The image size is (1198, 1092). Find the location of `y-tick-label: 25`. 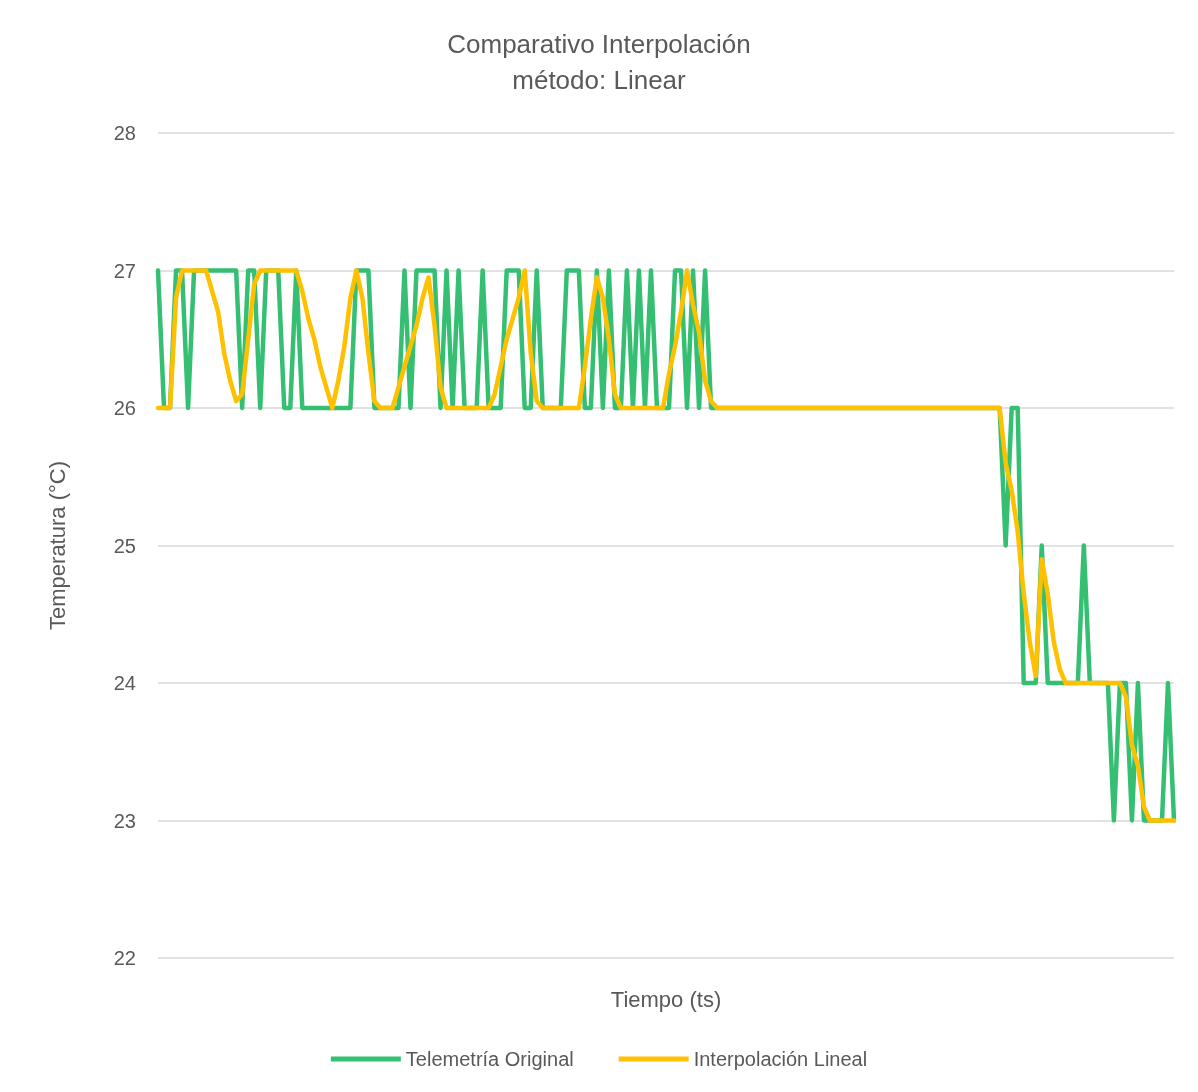

y-tick-label: 25 is located at coordinates (124, 545).